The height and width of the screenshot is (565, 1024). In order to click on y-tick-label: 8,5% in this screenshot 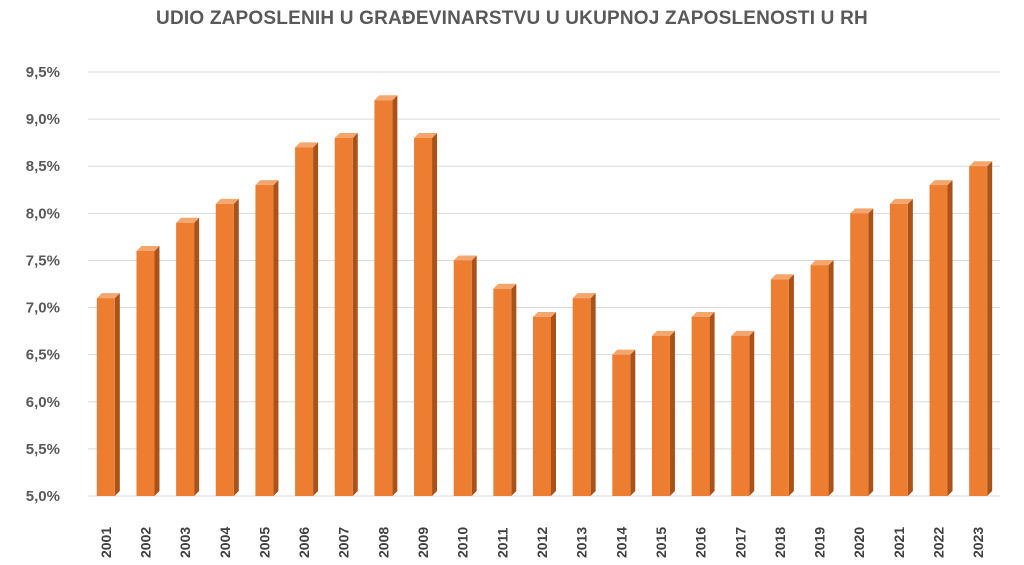, I will do `click(43, 166)`.